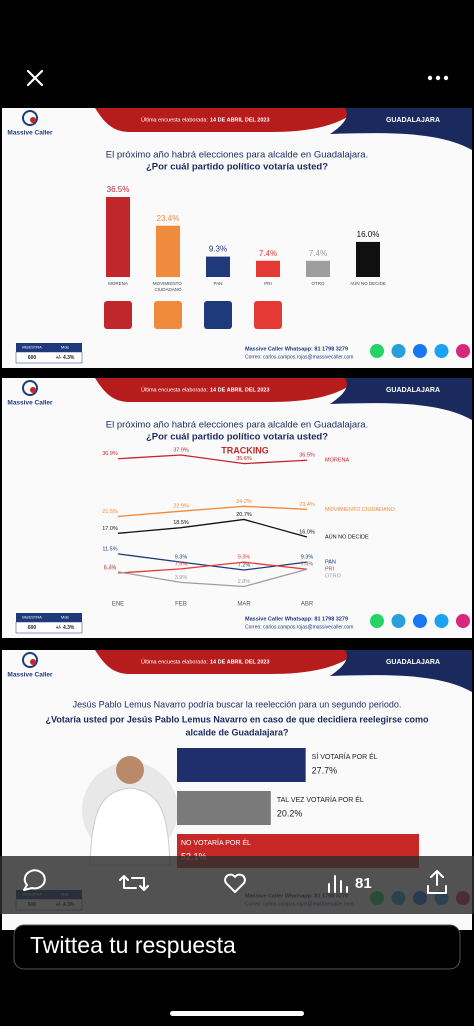  What do you see at coordinates (237, 1013) in the screenshot?
I see `home-indicator` at bounding box center [237, 1013].